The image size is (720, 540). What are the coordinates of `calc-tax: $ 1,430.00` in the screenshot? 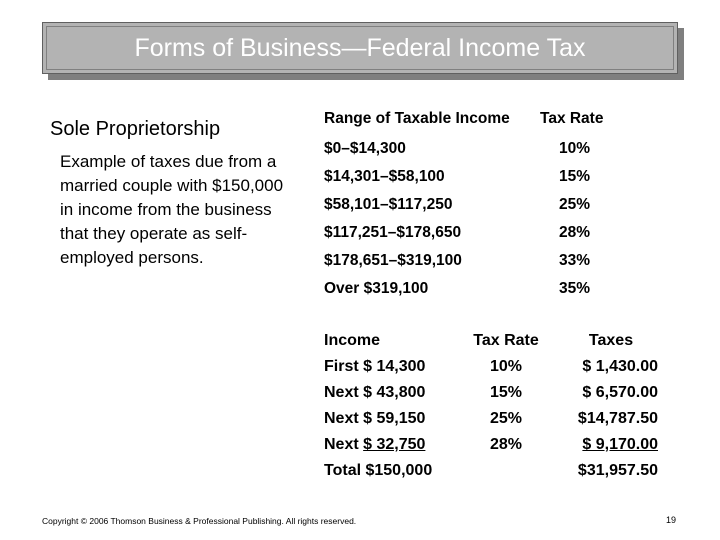 It's located at (607, 367).